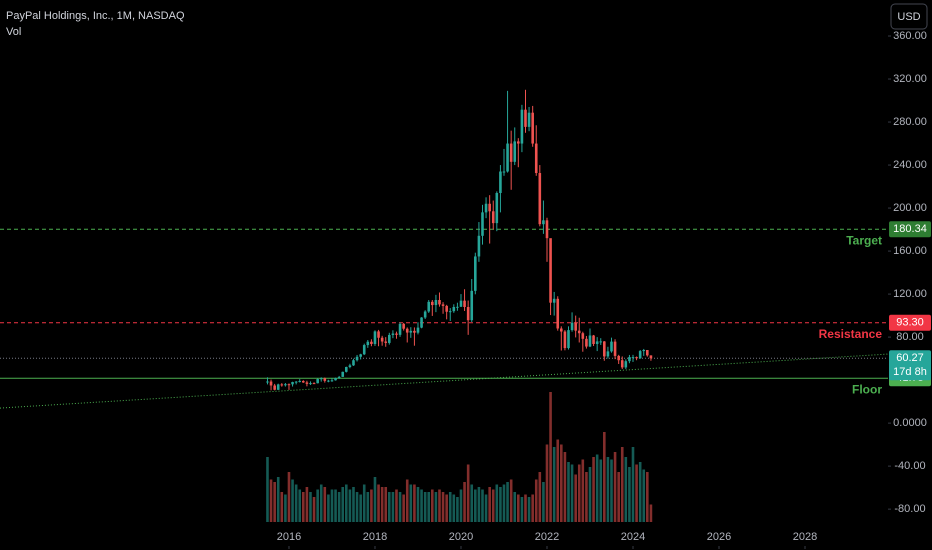 This screenshot has width=932, height=550. What do you see at coordinates (910, 337) in the screenshot?
I see `y-tick-label: 80.00` at bounding box center [910, 337].